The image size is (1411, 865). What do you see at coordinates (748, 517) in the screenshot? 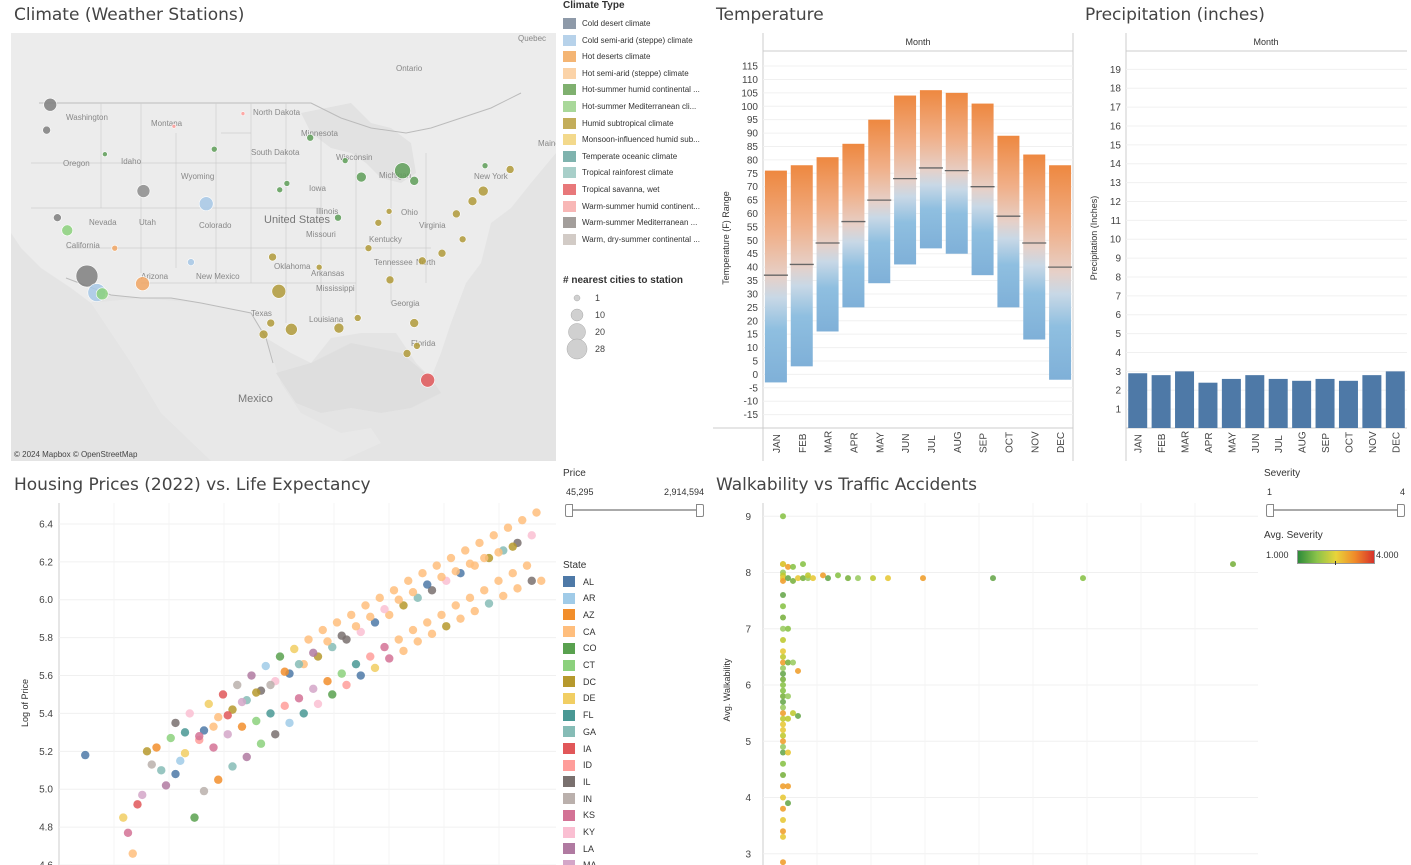
I see `walk-ytick: 9` at bounding box center [748, 517].